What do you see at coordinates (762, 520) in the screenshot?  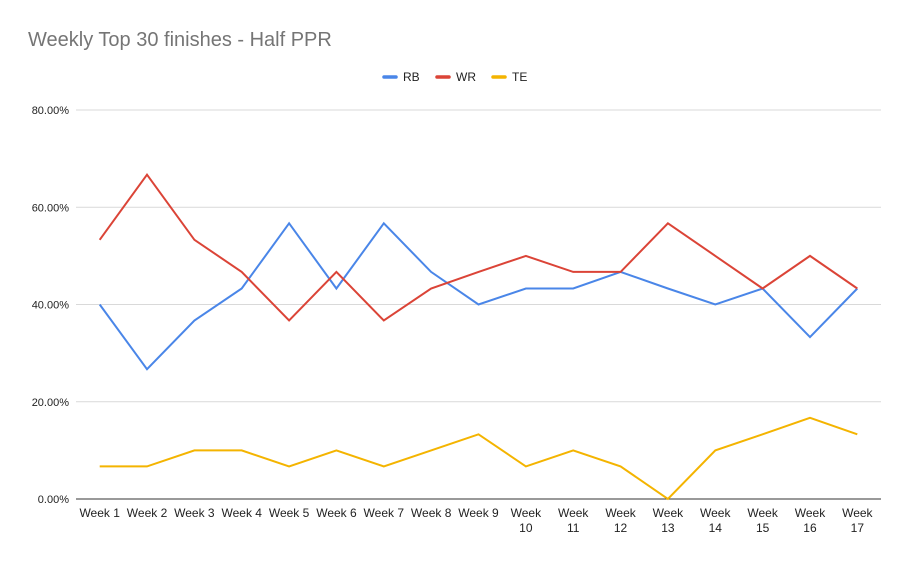 I see `x-tick-label: Week 15` at bounding box center [762, 520].